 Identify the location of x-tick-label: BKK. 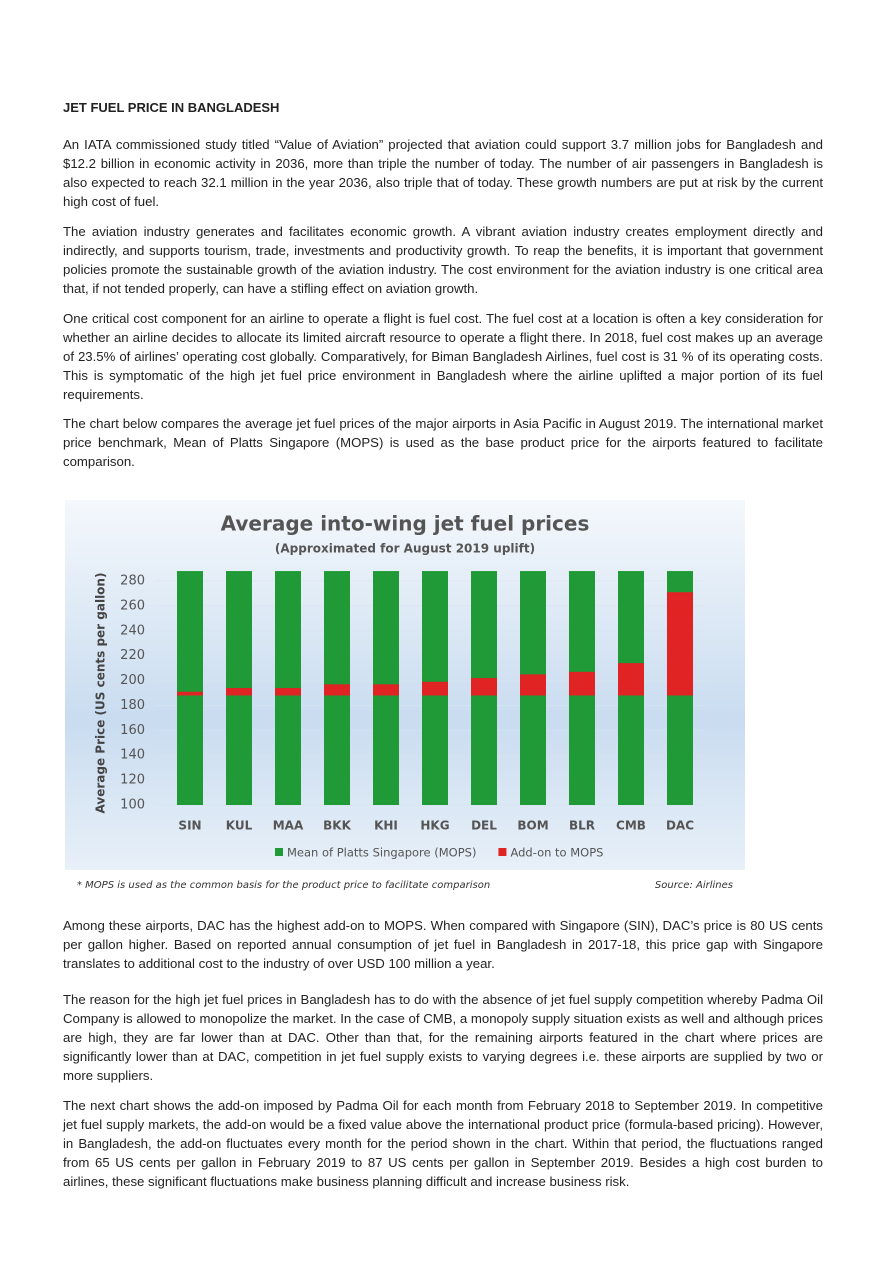
(337, 826).